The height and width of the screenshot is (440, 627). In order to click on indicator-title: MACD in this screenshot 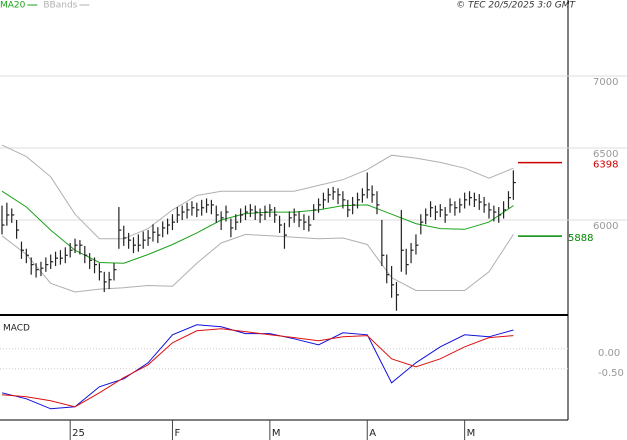, I will do `click(16, 329)`.